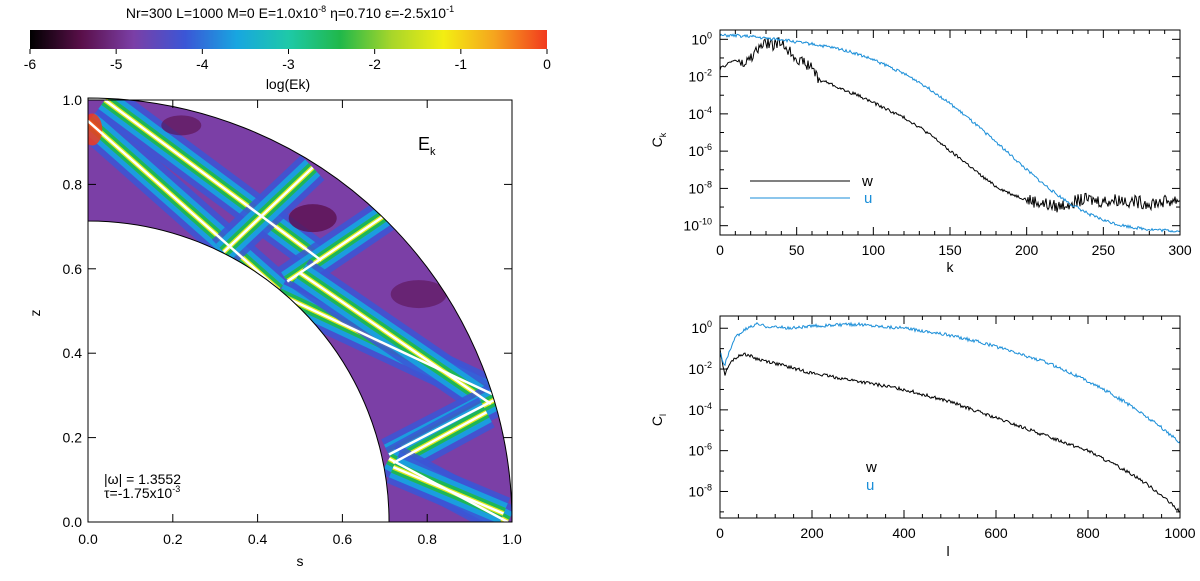 The height and width of the screenshot is (581, 1200). Describe the element at coordinates (258, 539) in the screenshot. I see `heatmap-xtick-label: 0.4` at that location.